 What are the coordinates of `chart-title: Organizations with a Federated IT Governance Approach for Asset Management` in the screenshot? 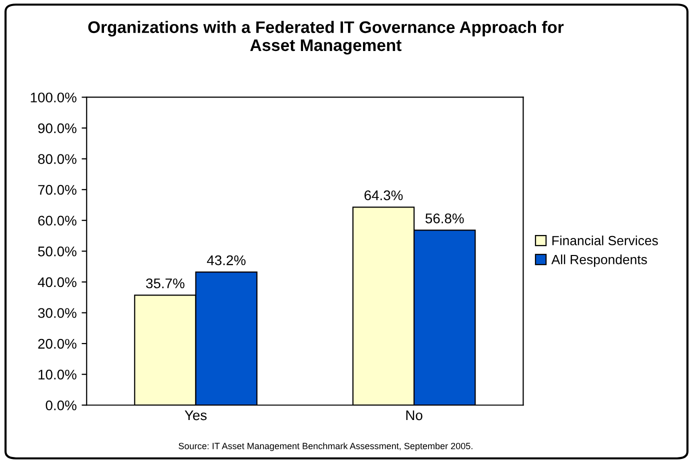 It's located at (326, 37).